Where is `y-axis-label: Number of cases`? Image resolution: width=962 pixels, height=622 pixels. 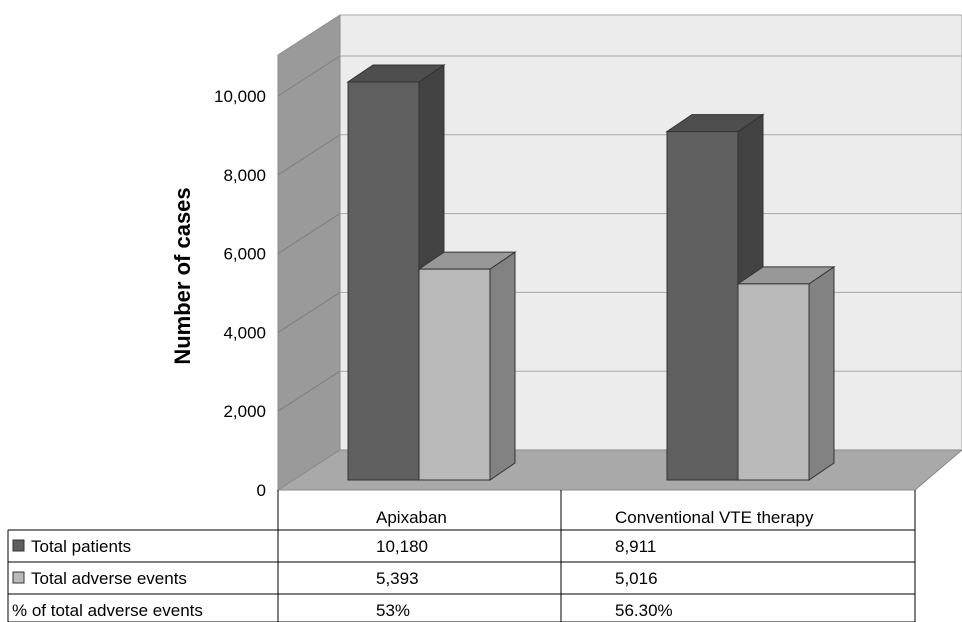 y-axis-label: Number of cases is located at coordinates (182, 275).